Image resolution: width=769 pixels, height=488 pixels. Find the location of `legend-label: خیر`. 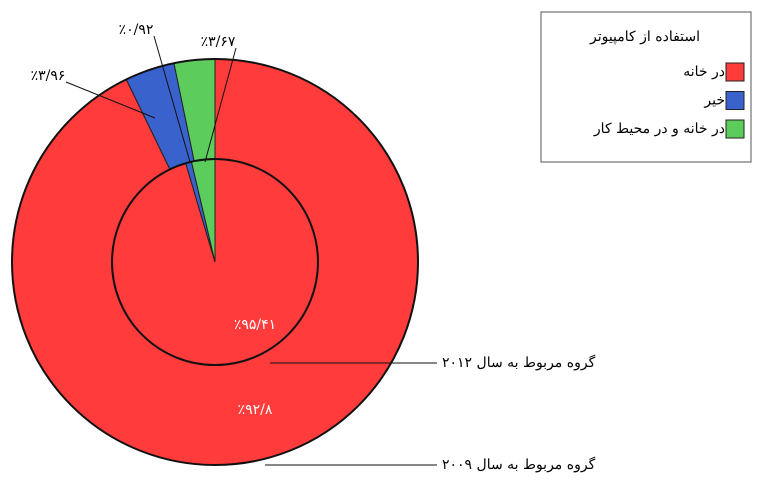

legend-label: خیر is located at coordinates (714, 101).